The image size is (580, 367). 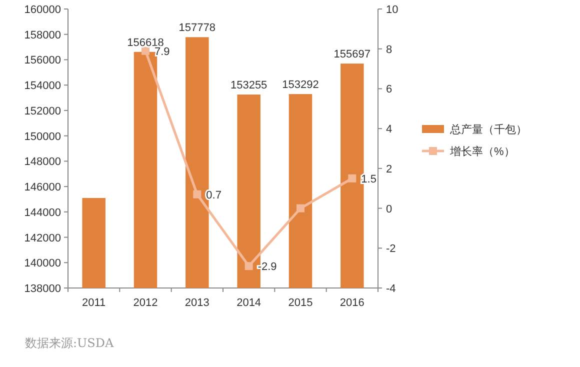 What do you see at coordinates (94, 303) in the screenshot?
I see `x-tick-label: 2011` at bounding box center [94, 303].